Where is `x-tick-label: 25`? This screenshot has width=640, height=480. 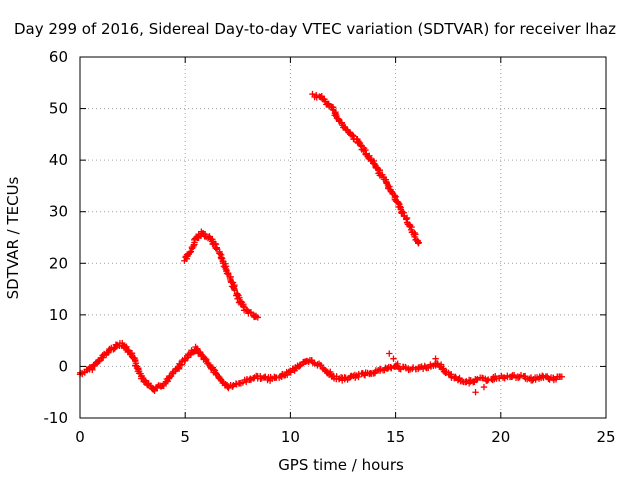
x-tick-label: 25 is located at coordinates (605, 437).